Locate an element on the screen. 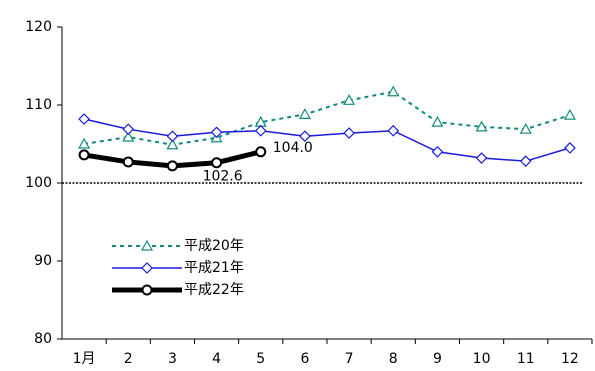  y-tick-label: 110 is located at coordinates (38, 105).